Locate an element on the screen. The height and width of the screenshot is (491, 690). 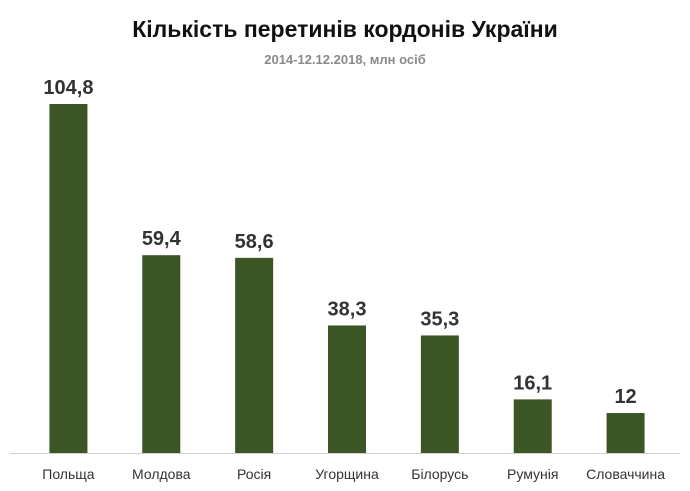
value-label-0: 104,8 is located at coordinates (68, 88).